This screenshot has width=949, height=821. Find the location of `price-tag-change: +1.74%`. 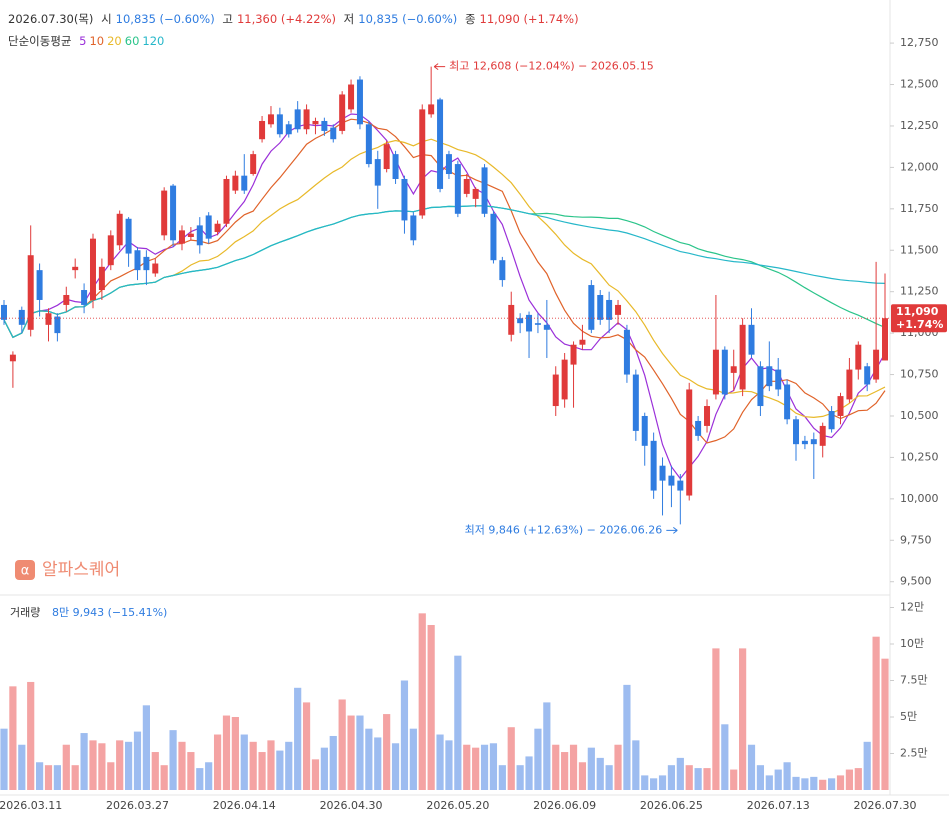

price-tag-change: +1.74% is located at coordinates (919, 324).